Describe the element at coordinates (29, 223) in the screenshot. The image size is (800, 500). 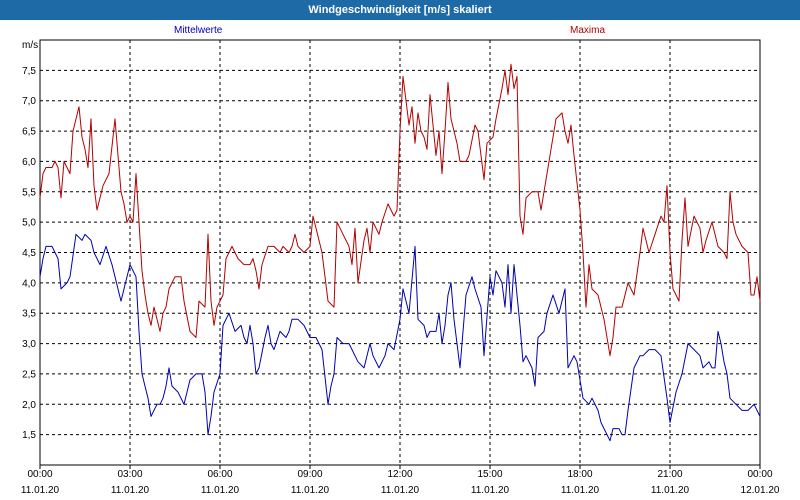
I see `y-tick-label: 5,0` at that location.